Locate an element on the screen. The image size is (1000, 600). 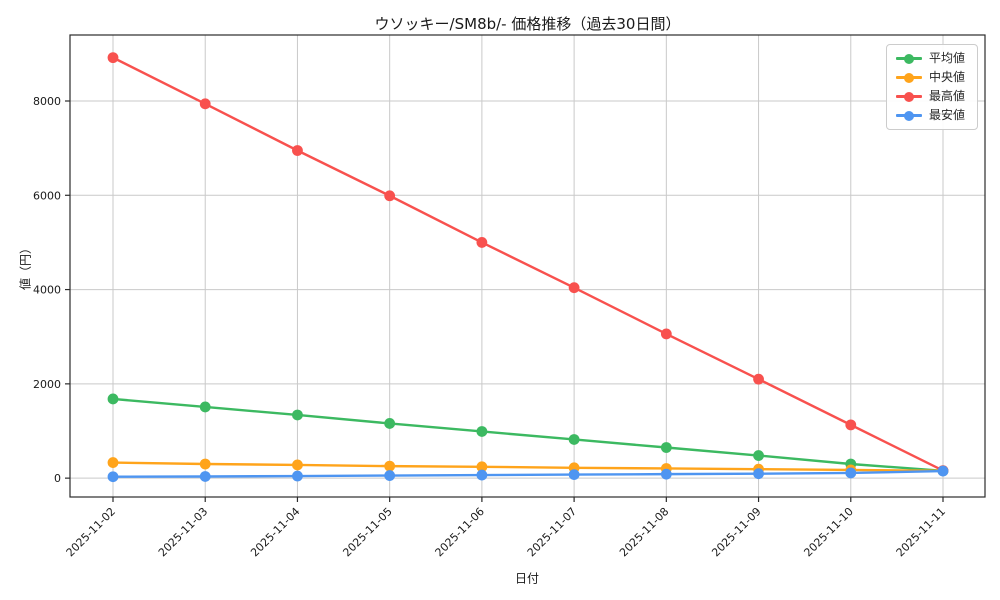
legend-item: 最高値 is located at coordinates (932, 96).